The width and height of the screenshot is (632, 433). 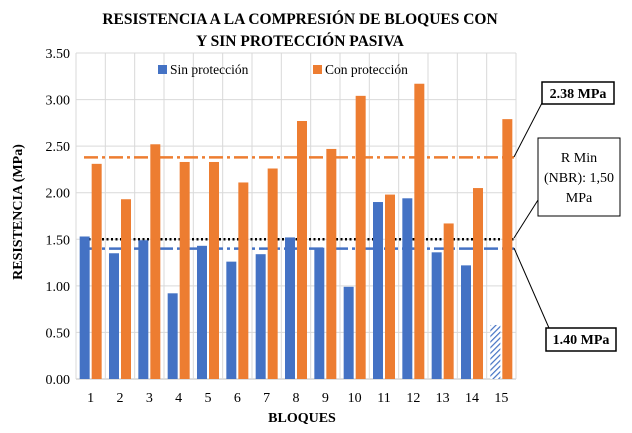 What do you see at coordinates (579, 198) in the screenshot?
I see `callout-label-nbr-line-3: MPa` at bounding box center [579, 198].